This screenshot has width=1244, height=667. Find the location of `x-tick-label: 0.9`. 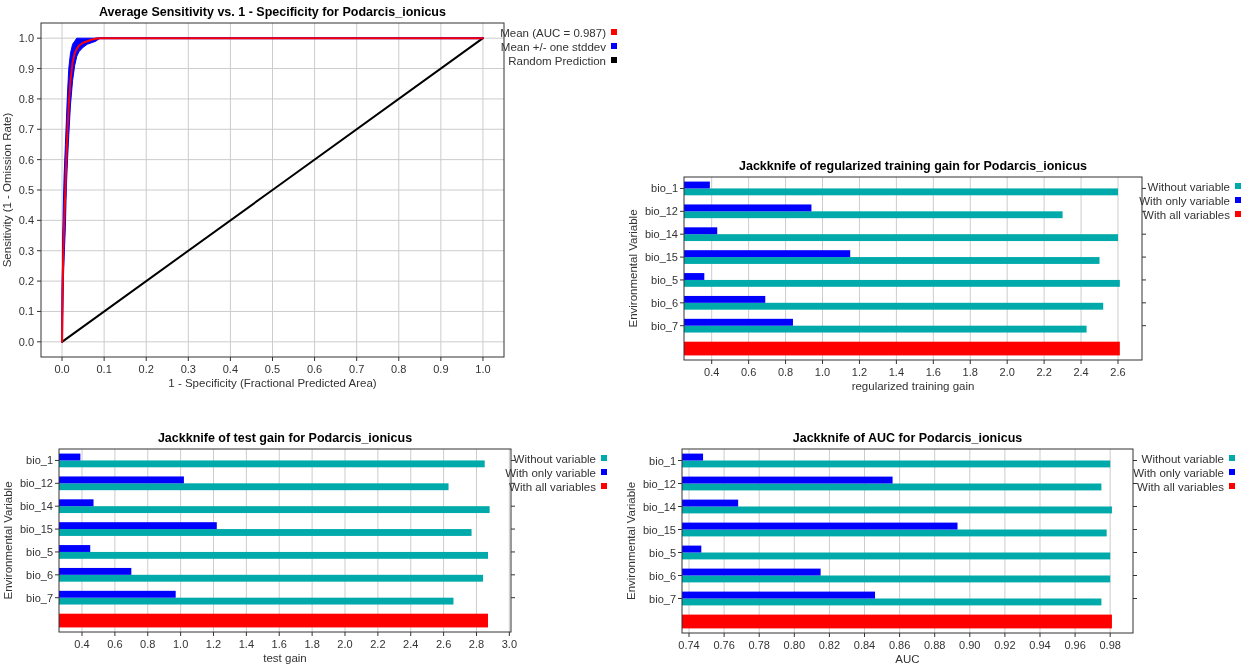

x-tick-label: 0.9 is located at coordinates (441, 369).